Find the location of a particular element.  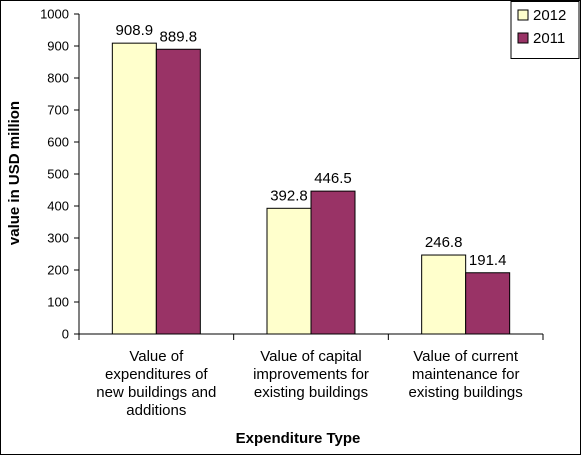

legend: 2012 2011 is located at coordinates (545, 30).